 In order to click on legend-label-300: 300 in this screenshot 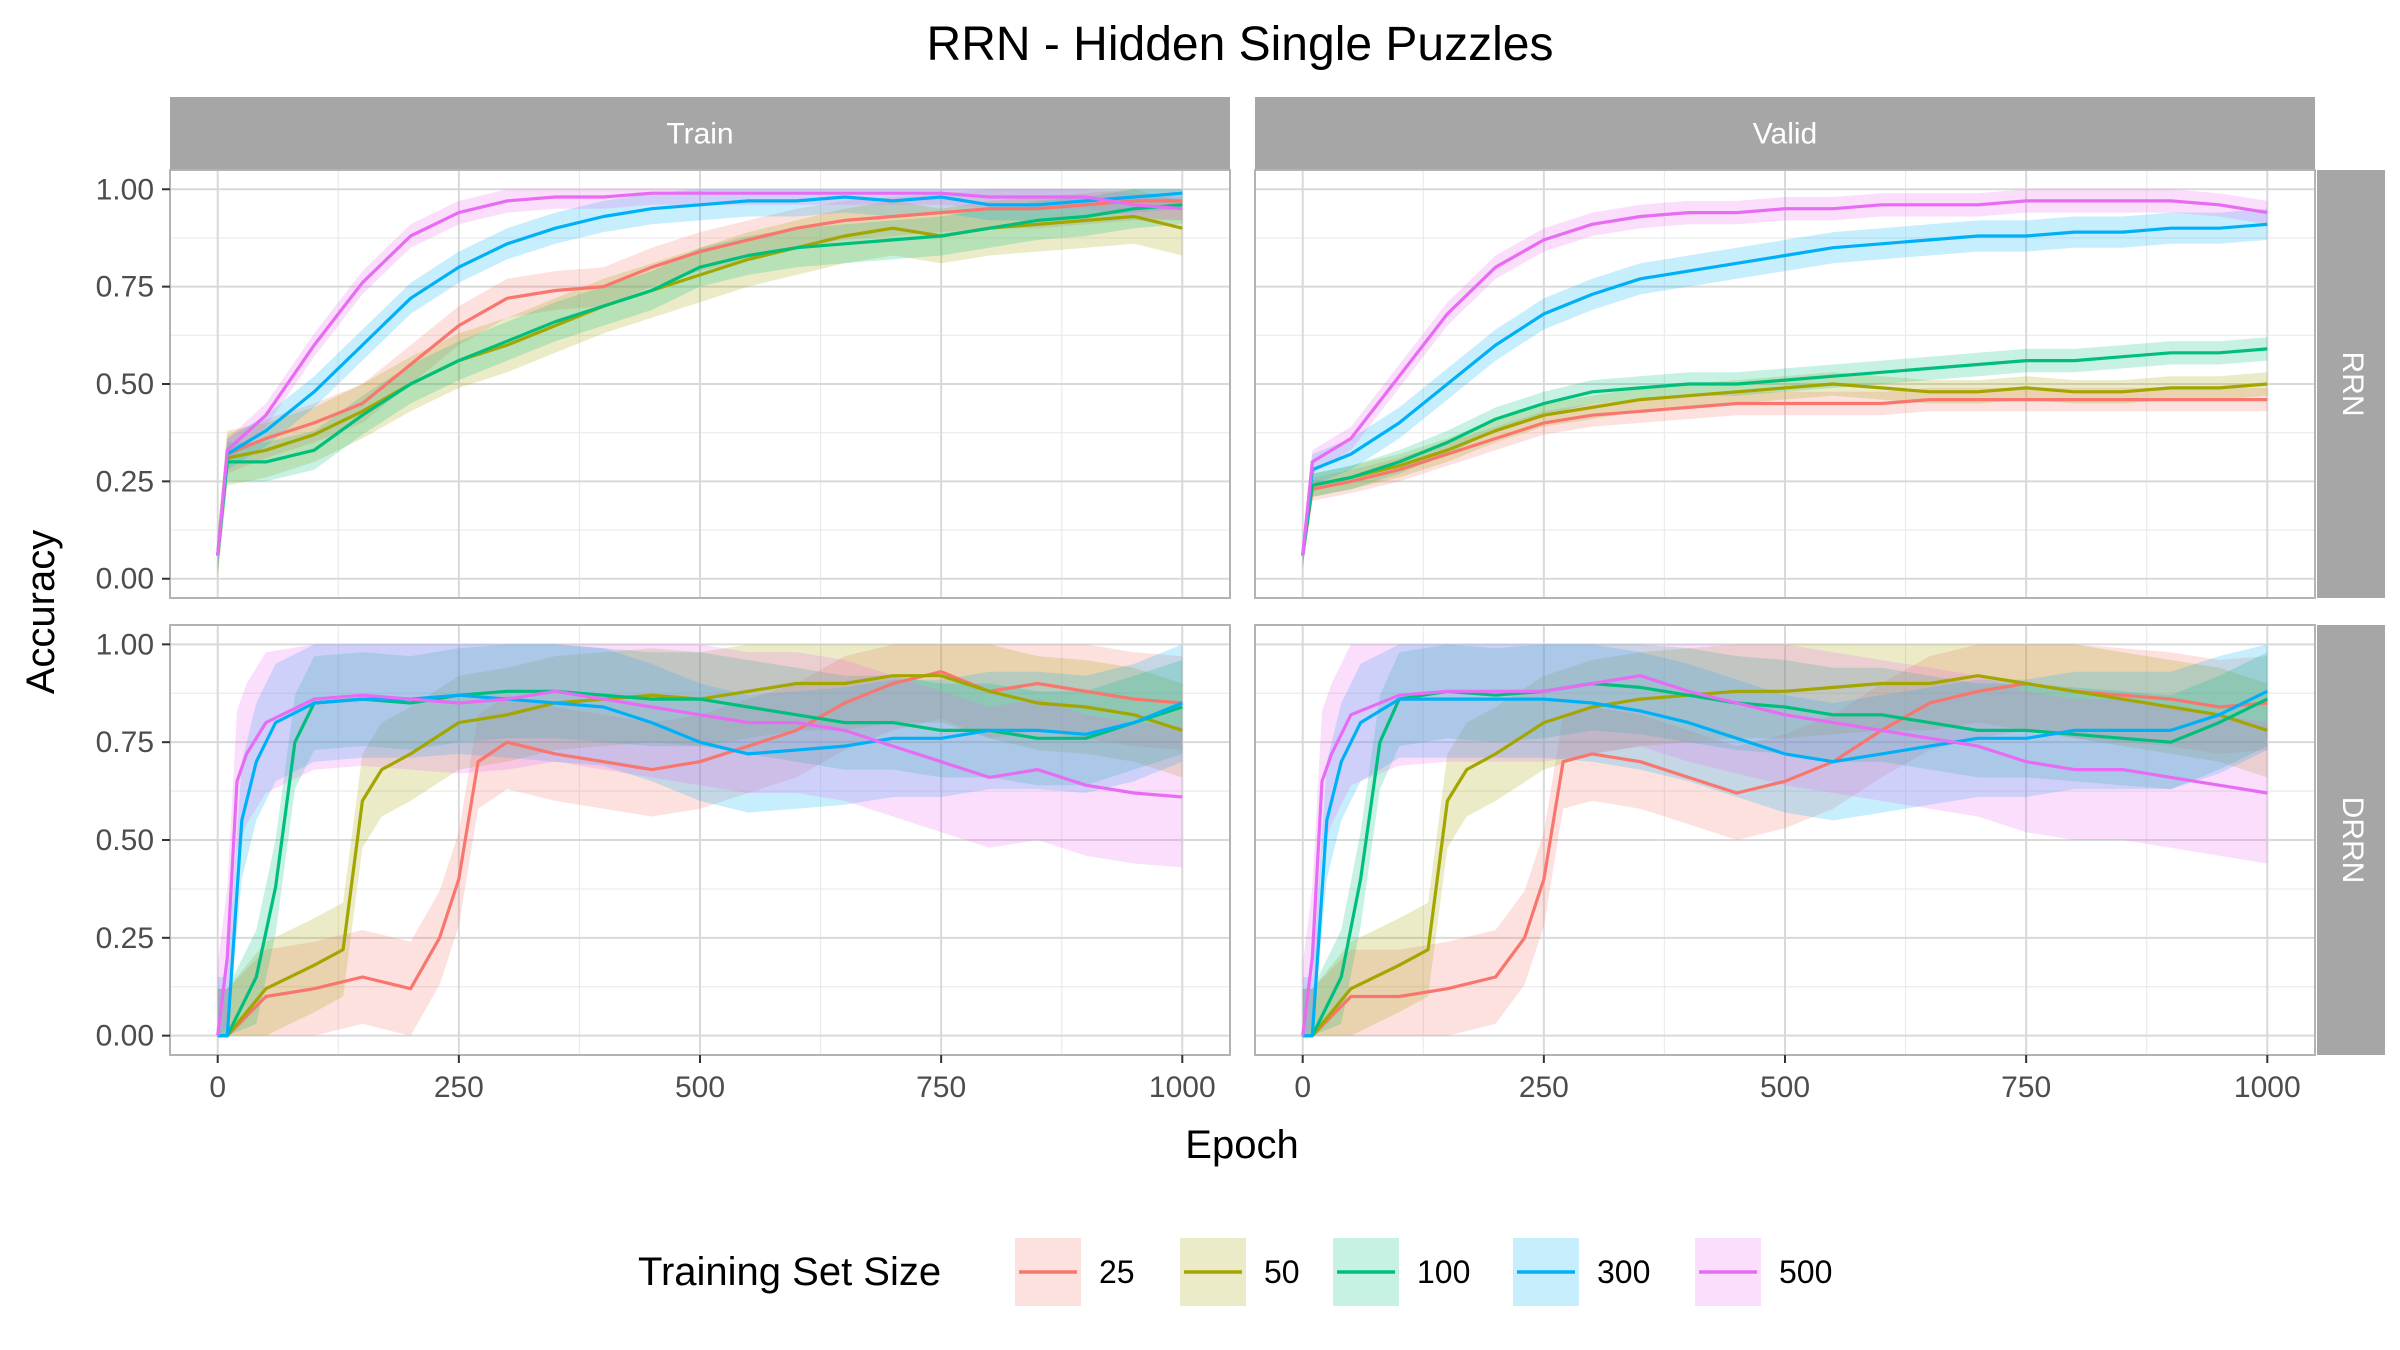, I will do `click(1623, 1272)`.